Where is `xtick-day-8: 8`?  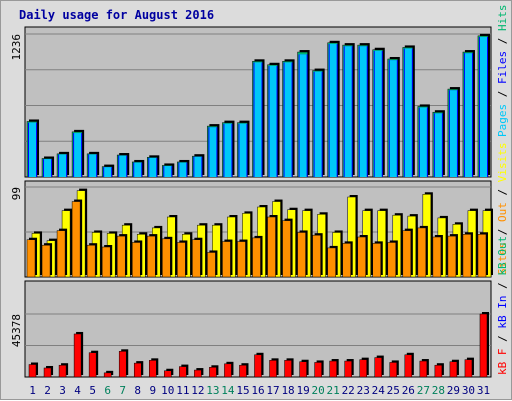 xtick-day-8: 8 is located at coordinates (137, 390).